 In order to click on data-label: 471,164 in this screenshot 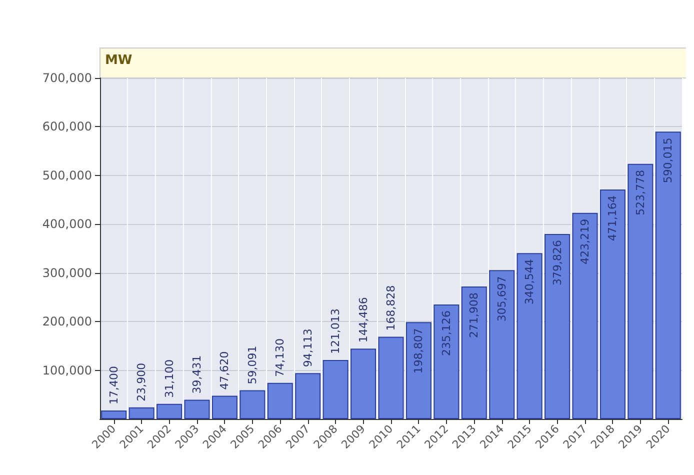, I will do `click(613, 218)`.